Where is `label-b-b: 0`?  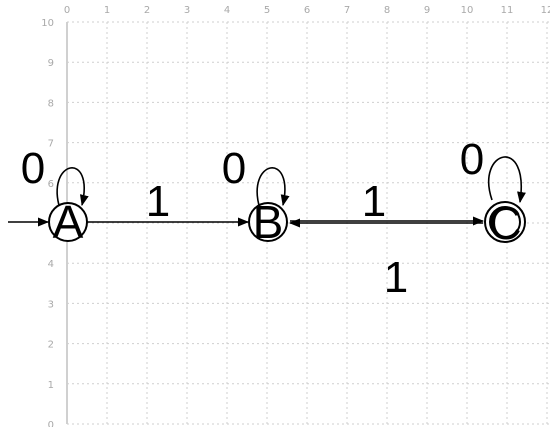 label-b-b: 0 is located at coordinates (234, 168).